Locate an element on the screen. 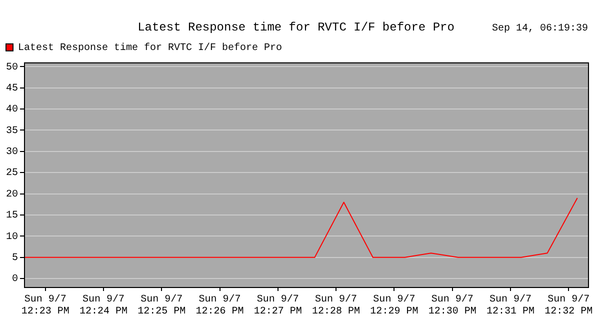 The width and height of the screenshot is (616, 333). x-tick-label: Sun 9/7 12:29 PM is located at coordinates (394, 306).